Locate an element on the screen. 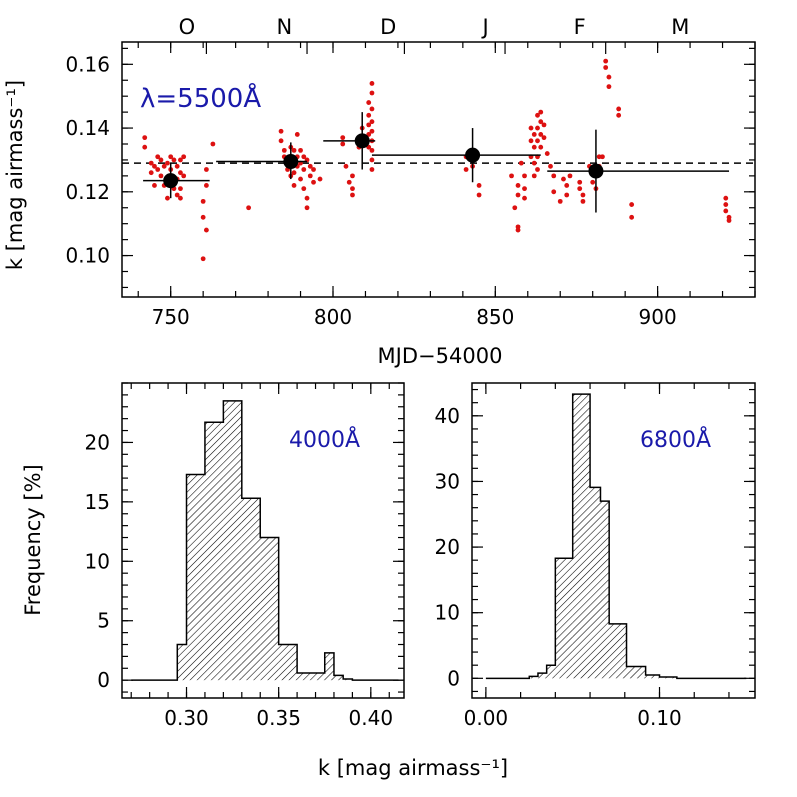 This screenshot has width=797, height=797. y-tick-label: 0.10 is located at coordinates (87, 256).